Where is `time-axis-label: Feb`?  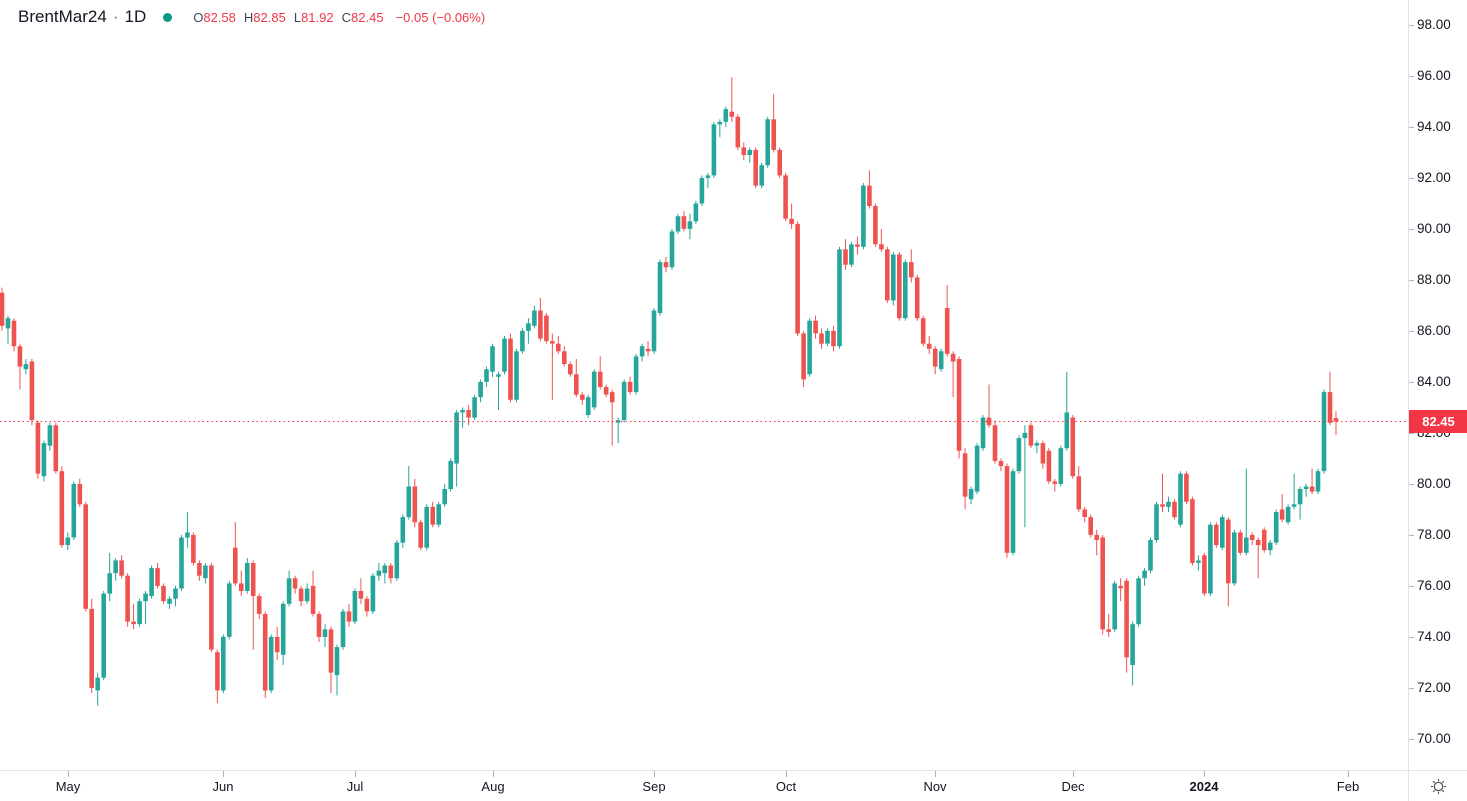
time-axis-label: Feb is located at coordinates (1348, 786).